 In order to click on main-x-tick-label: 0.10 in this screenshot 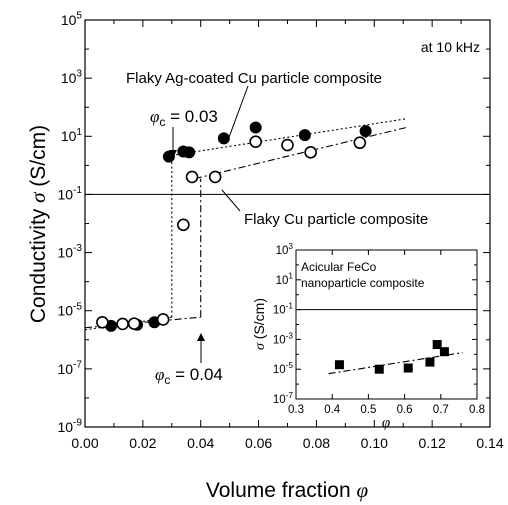, I will do `click(374, 443)`.